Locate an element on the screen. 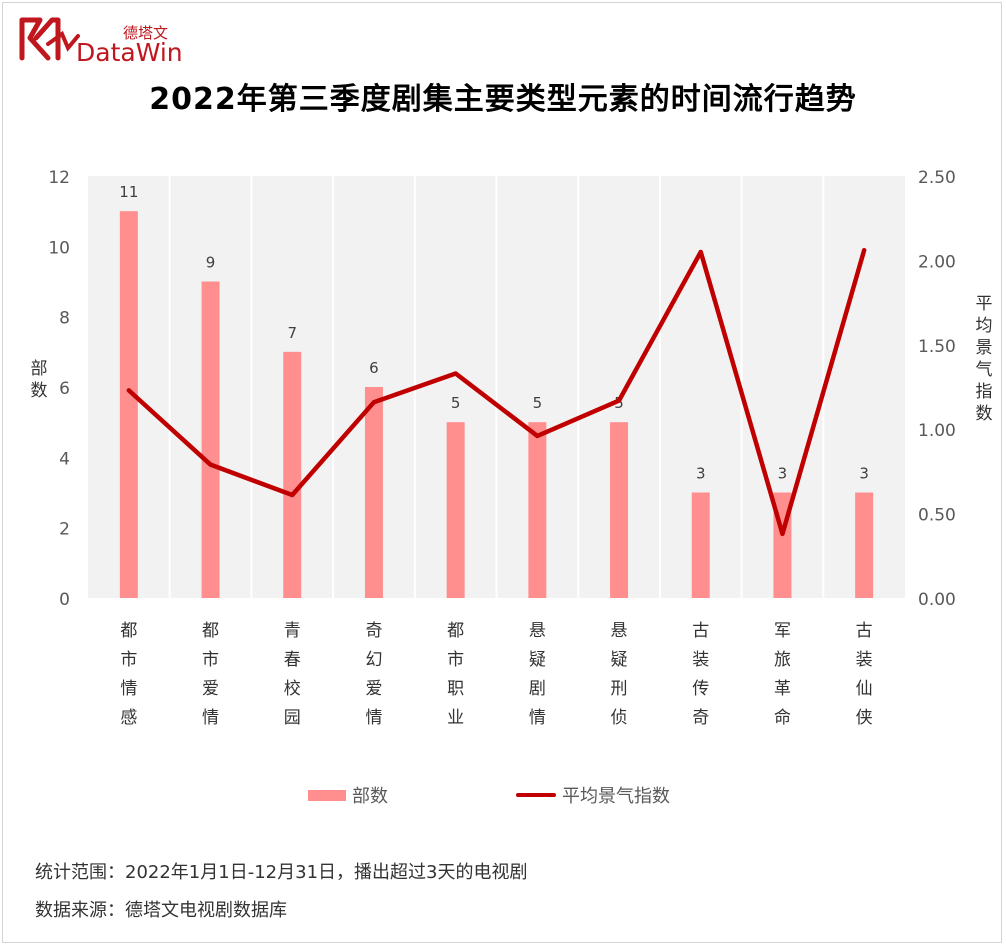  bar-value-label: 11 is located at coordinates (128, 192).